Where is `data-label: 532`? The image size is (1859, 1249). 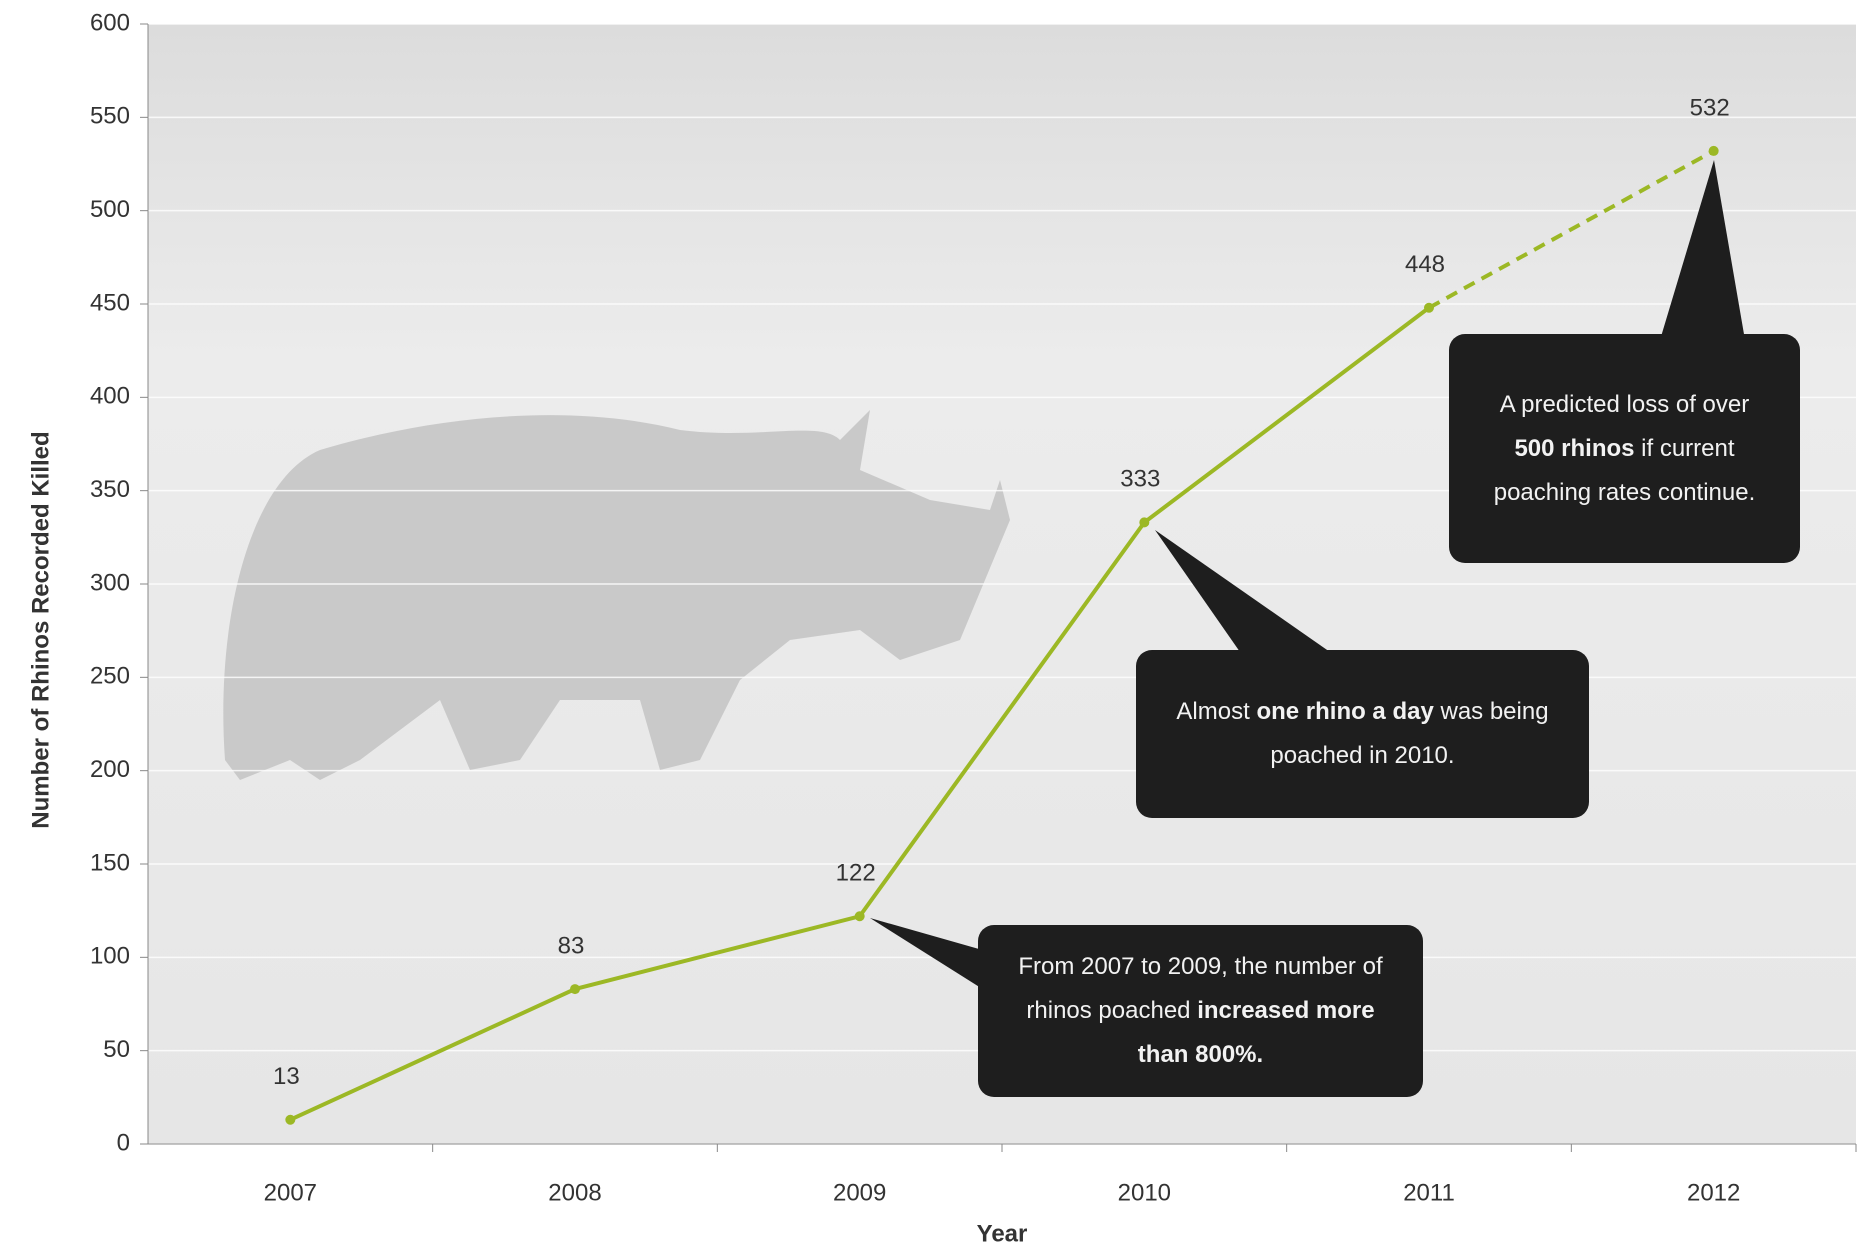
data-label: 532 is located at coordinates (1710, 107).